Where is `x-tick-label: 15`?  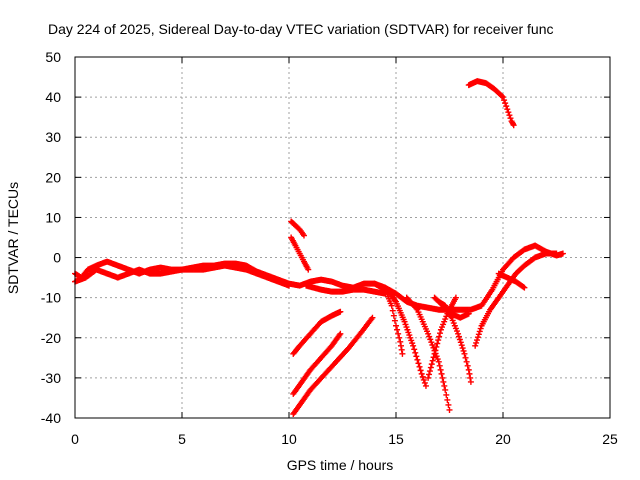 x-tick-label: 15 is located at coordinates (396, 439).